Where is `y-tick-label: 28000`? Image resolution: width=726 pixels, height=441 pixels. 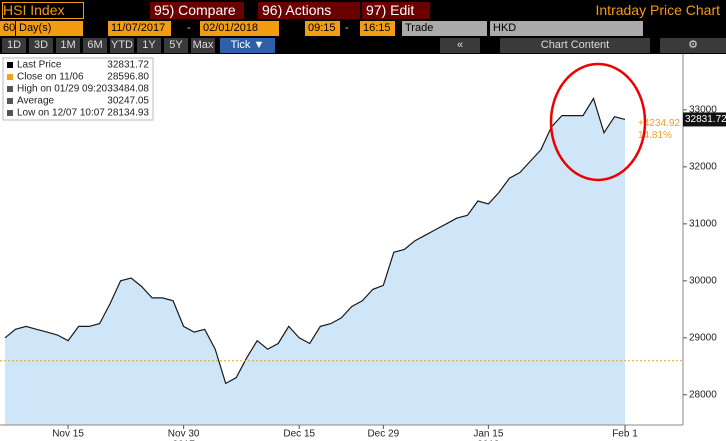 y-tick-label: 28000 is located at coordinates (703, 394).